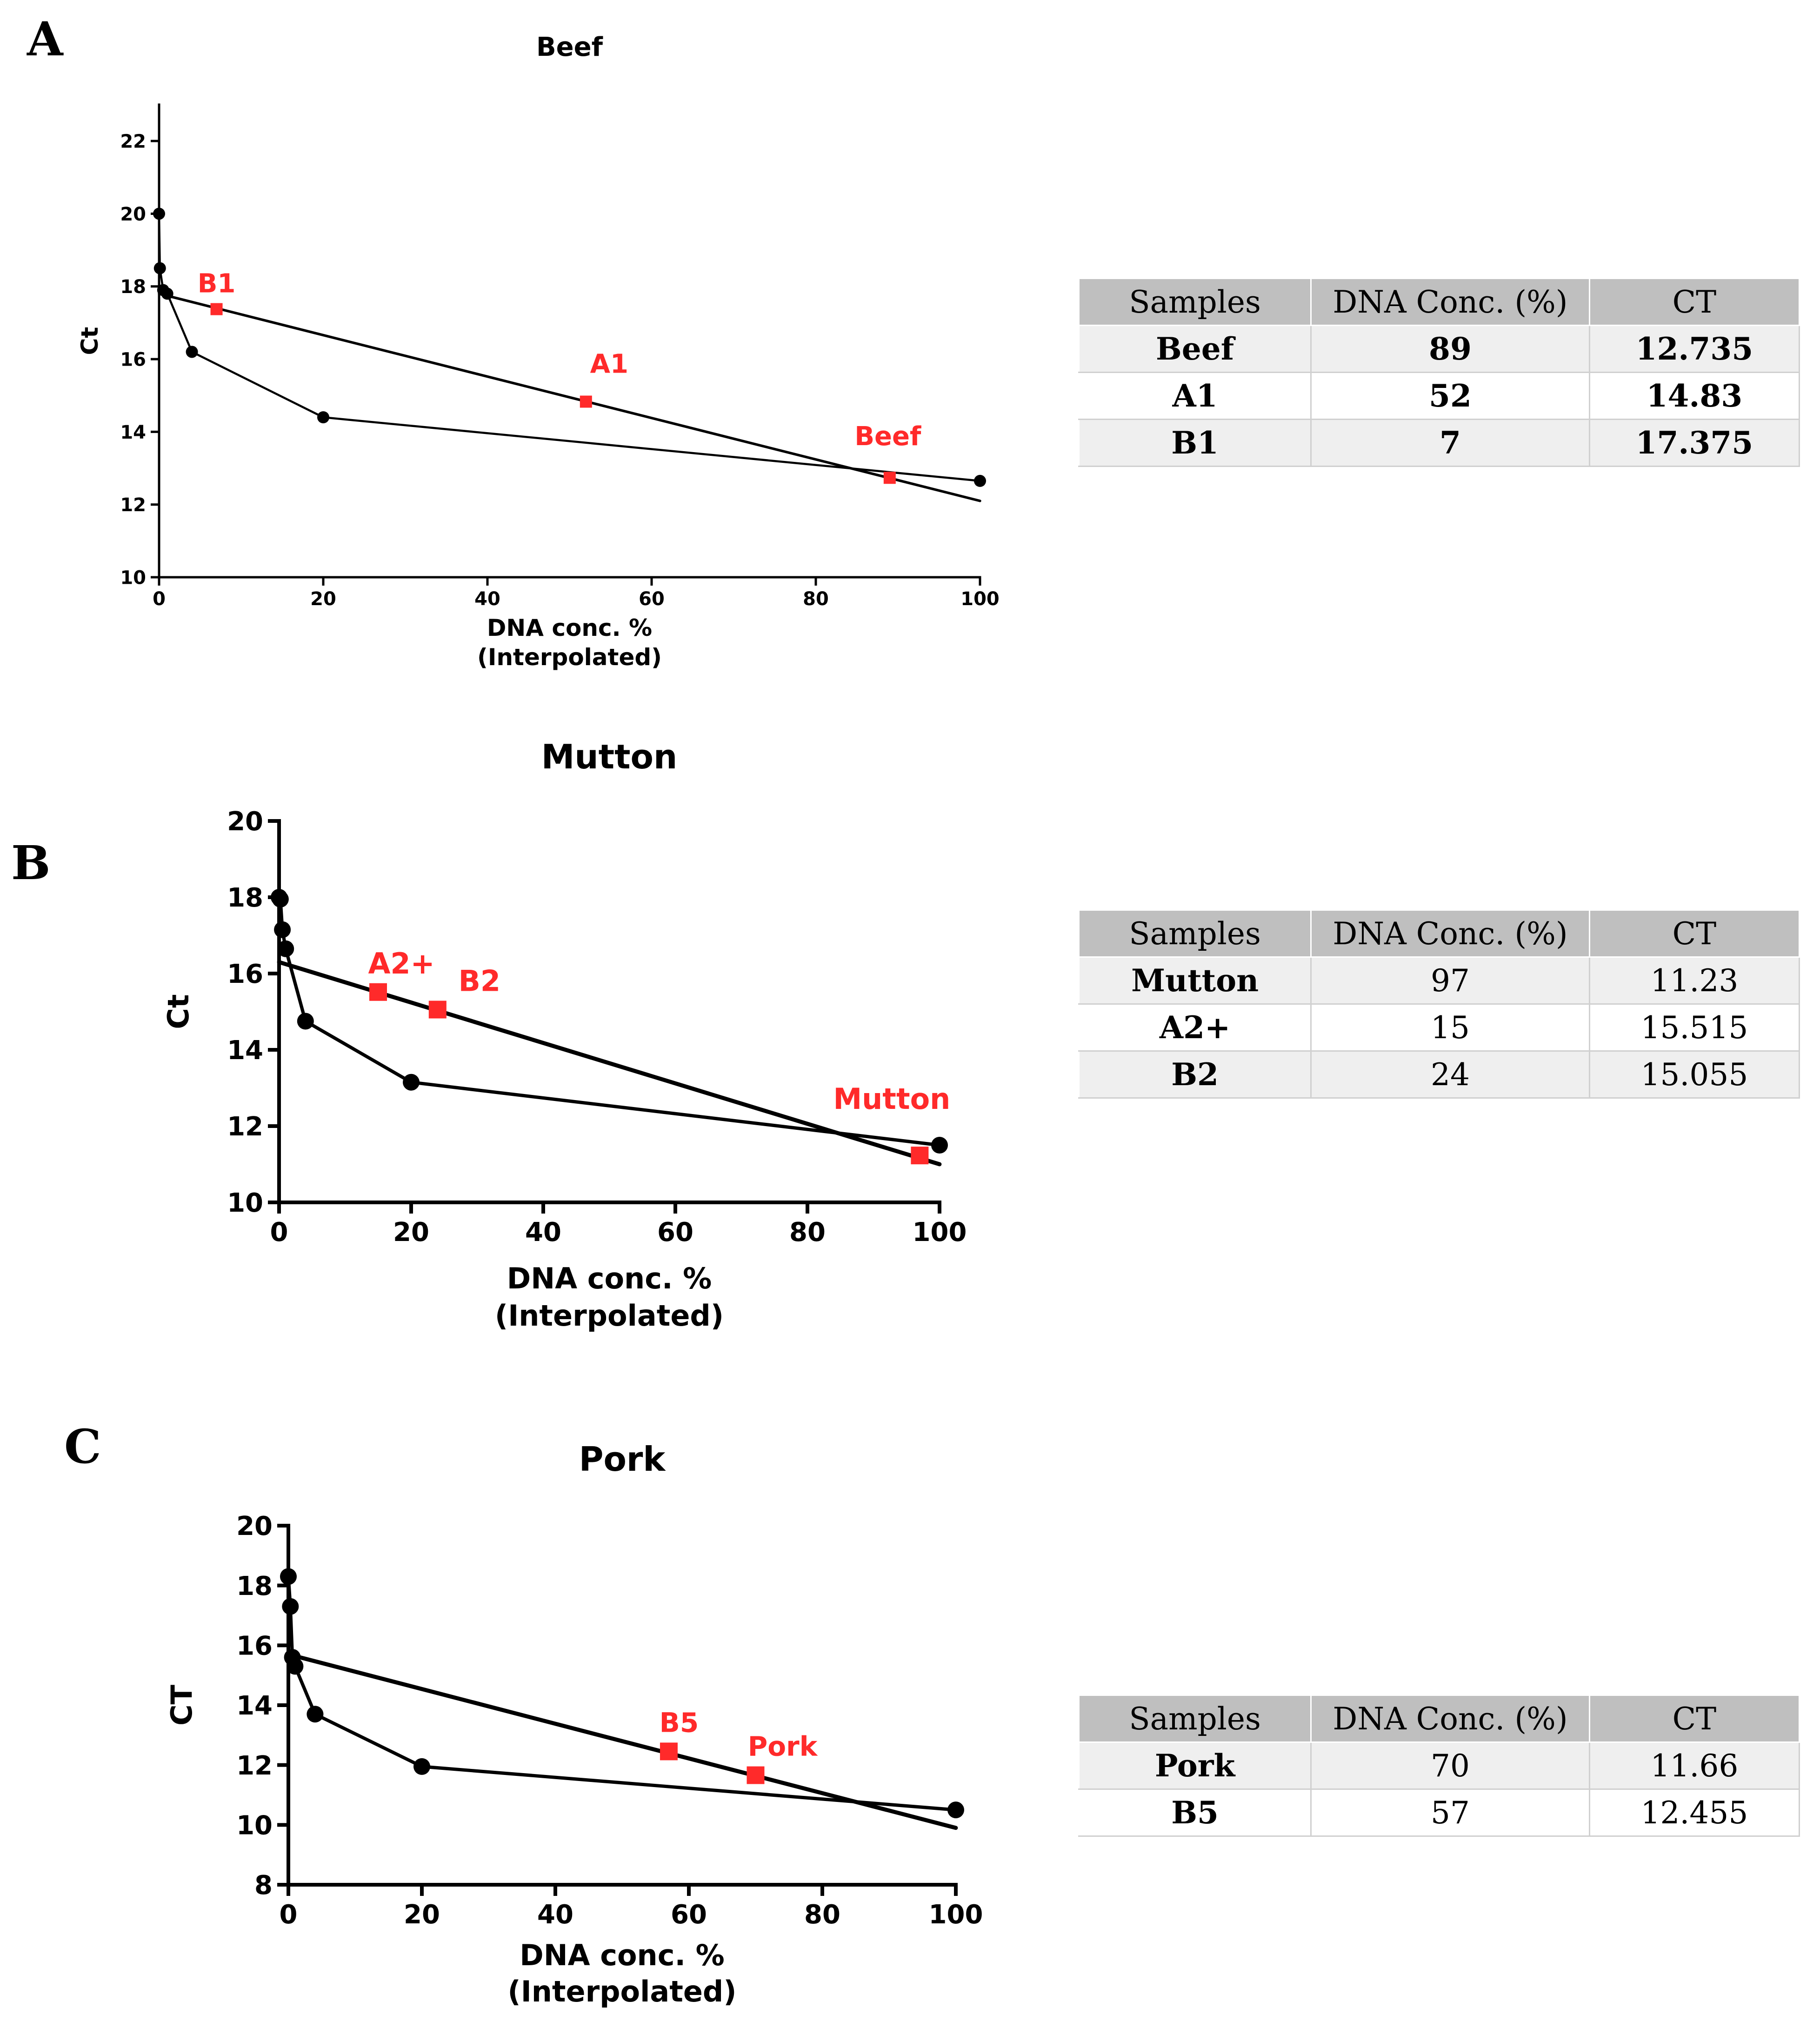 The width and height of the screenshot is (1820, 2028). What do you see at coordinates (82, 1446) in the screenshot?
I see `panel-letter-c: C` at bounding box center [82, 1446].